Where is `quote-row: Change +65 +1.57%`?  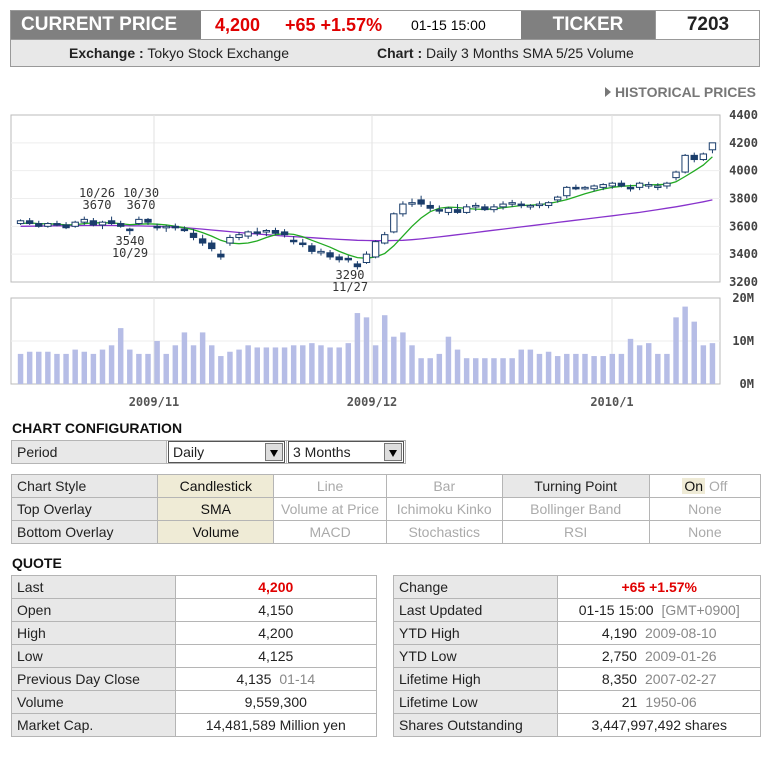 quote-row: Change +65 +1.57% is located at coordinates (576, 587).